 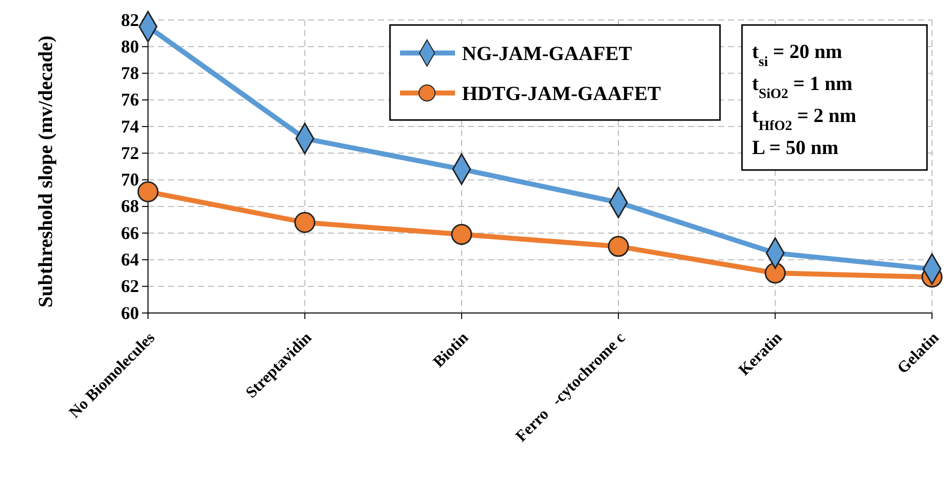 What do you see at coordinates (547, 54) in the screenshot?
I see `legend-label: NG-JAM-GAAFET` at bounding box center [547, 54].